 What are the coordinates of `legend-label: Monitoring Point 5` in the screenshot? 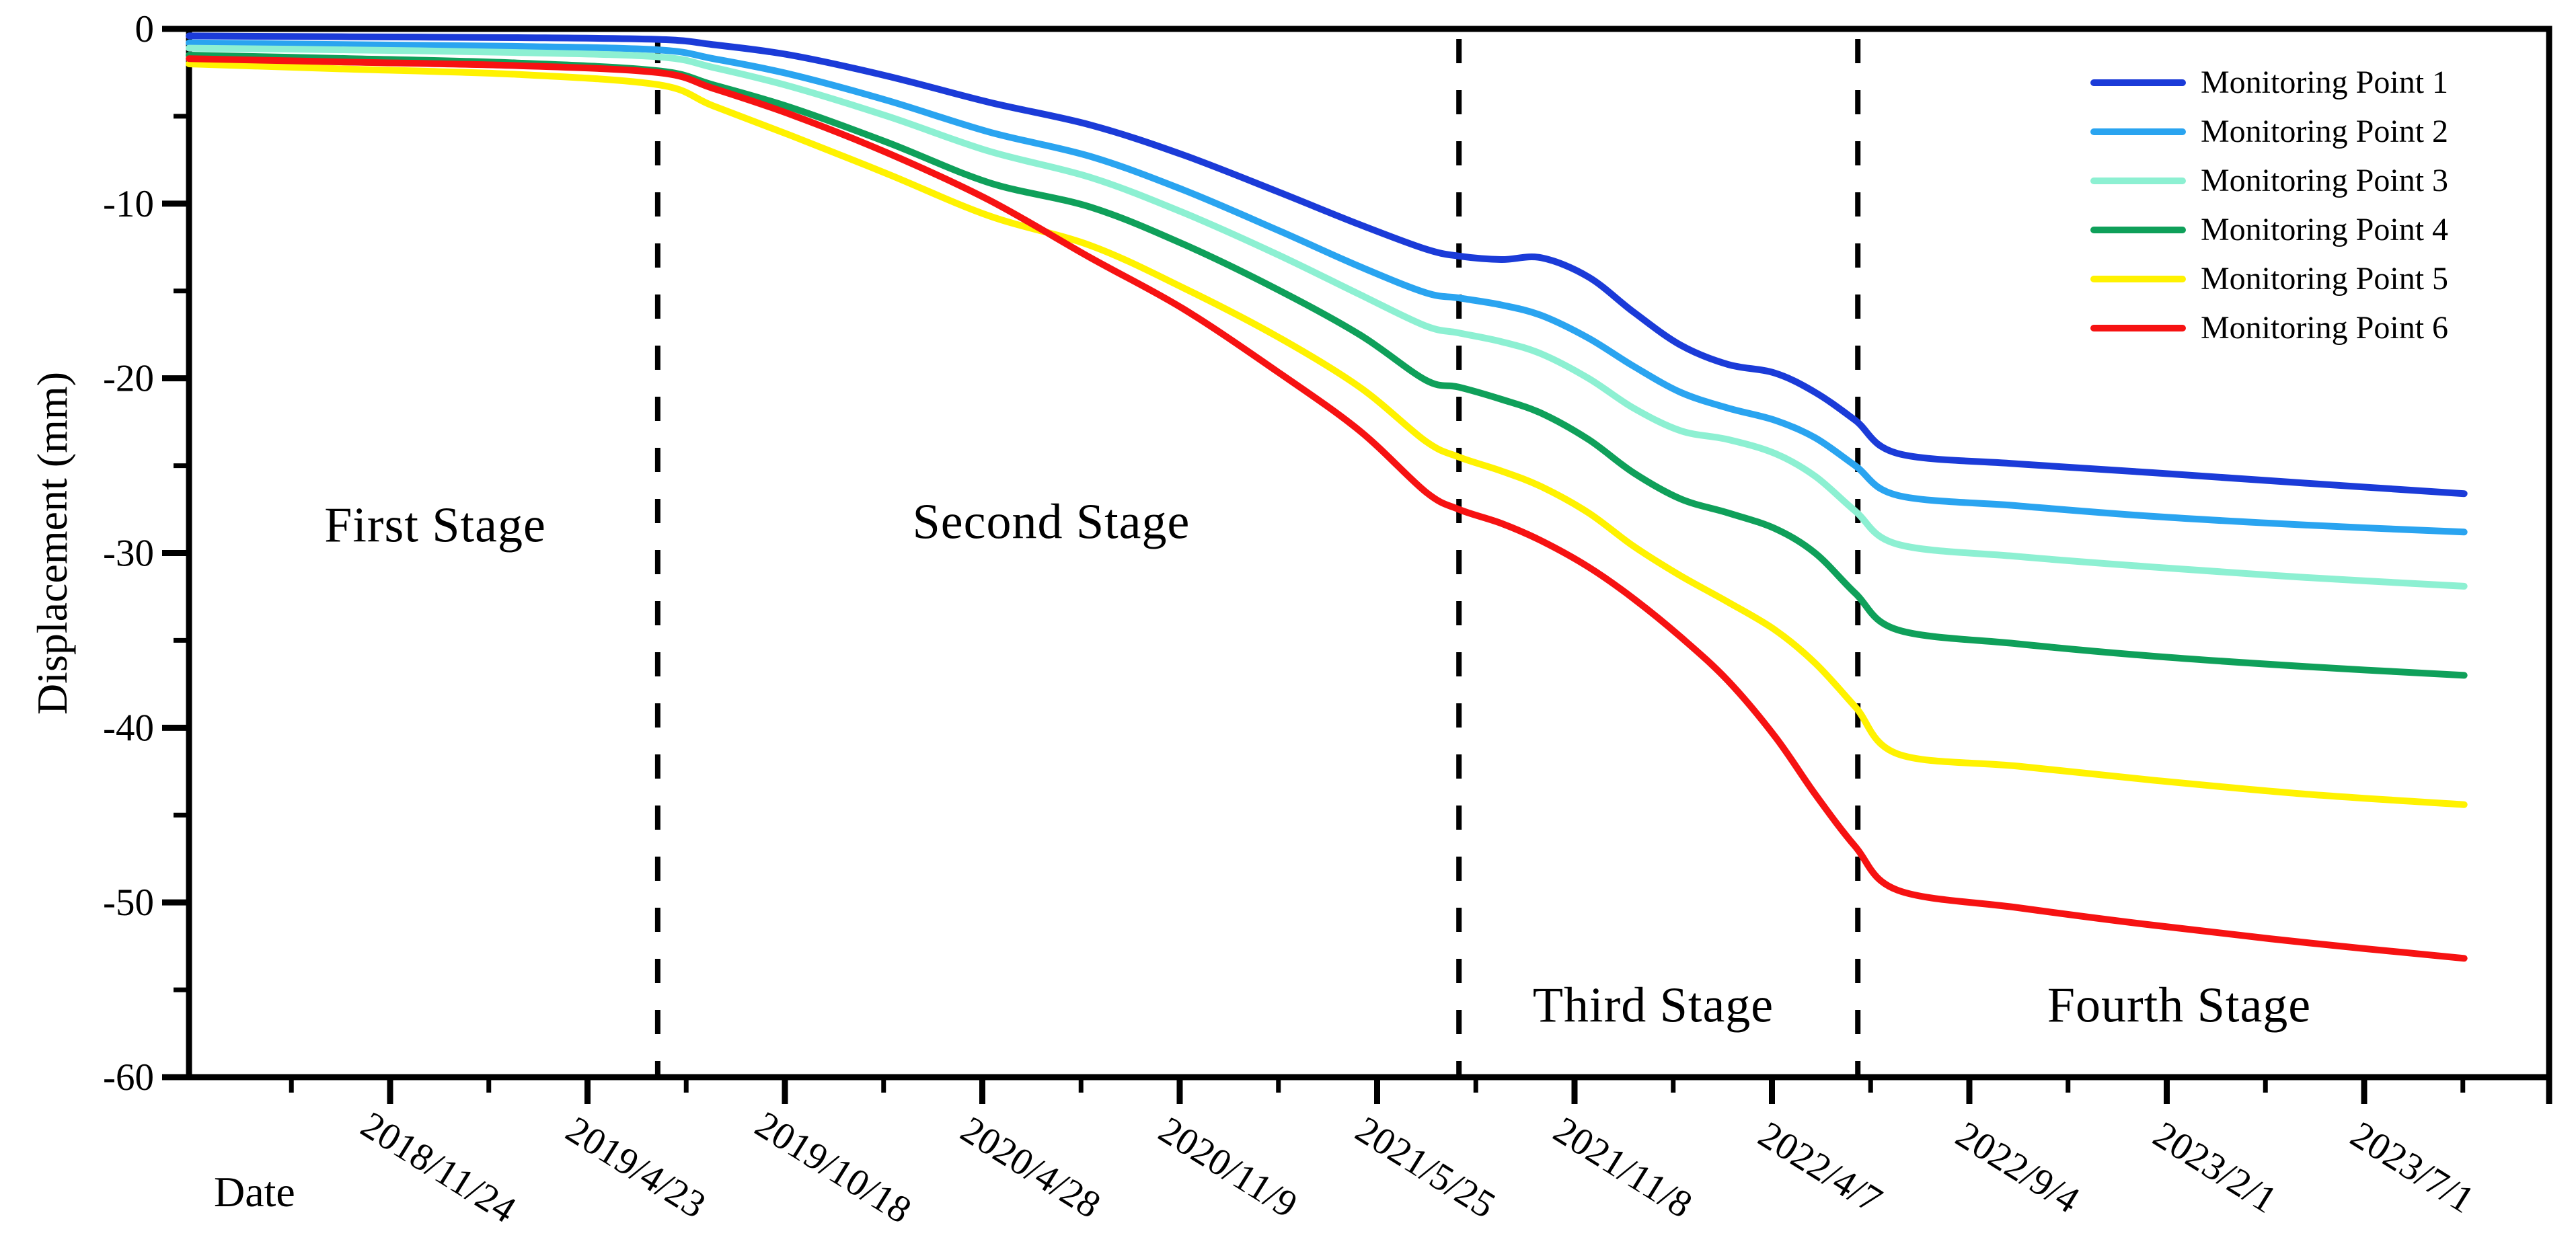 It's located at (2325, 279).